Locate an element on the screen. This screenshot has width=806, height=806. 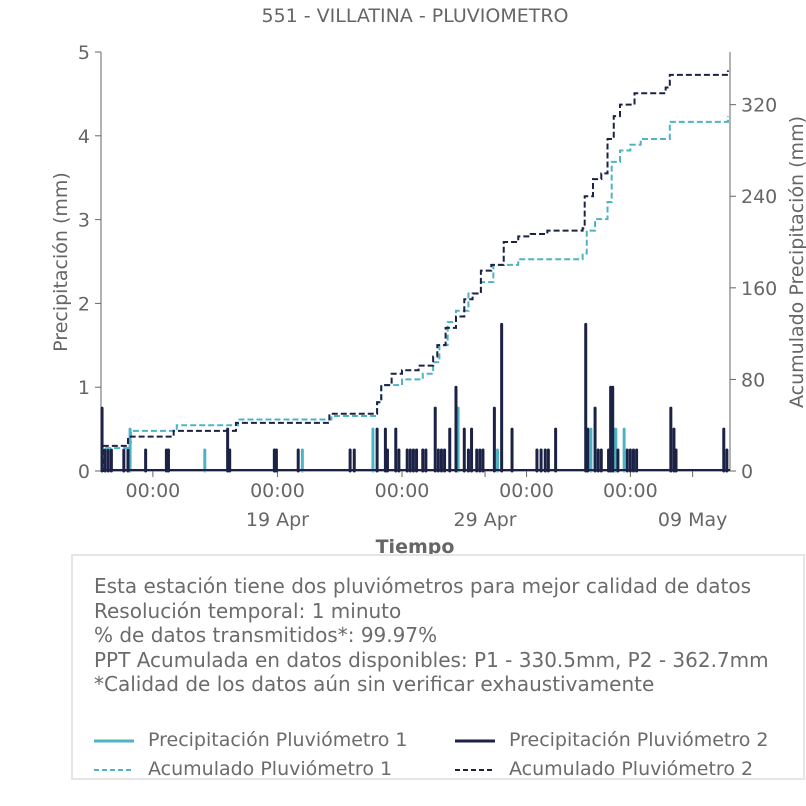
y2-tick-label: 160 is located at coordinates (759, 289).